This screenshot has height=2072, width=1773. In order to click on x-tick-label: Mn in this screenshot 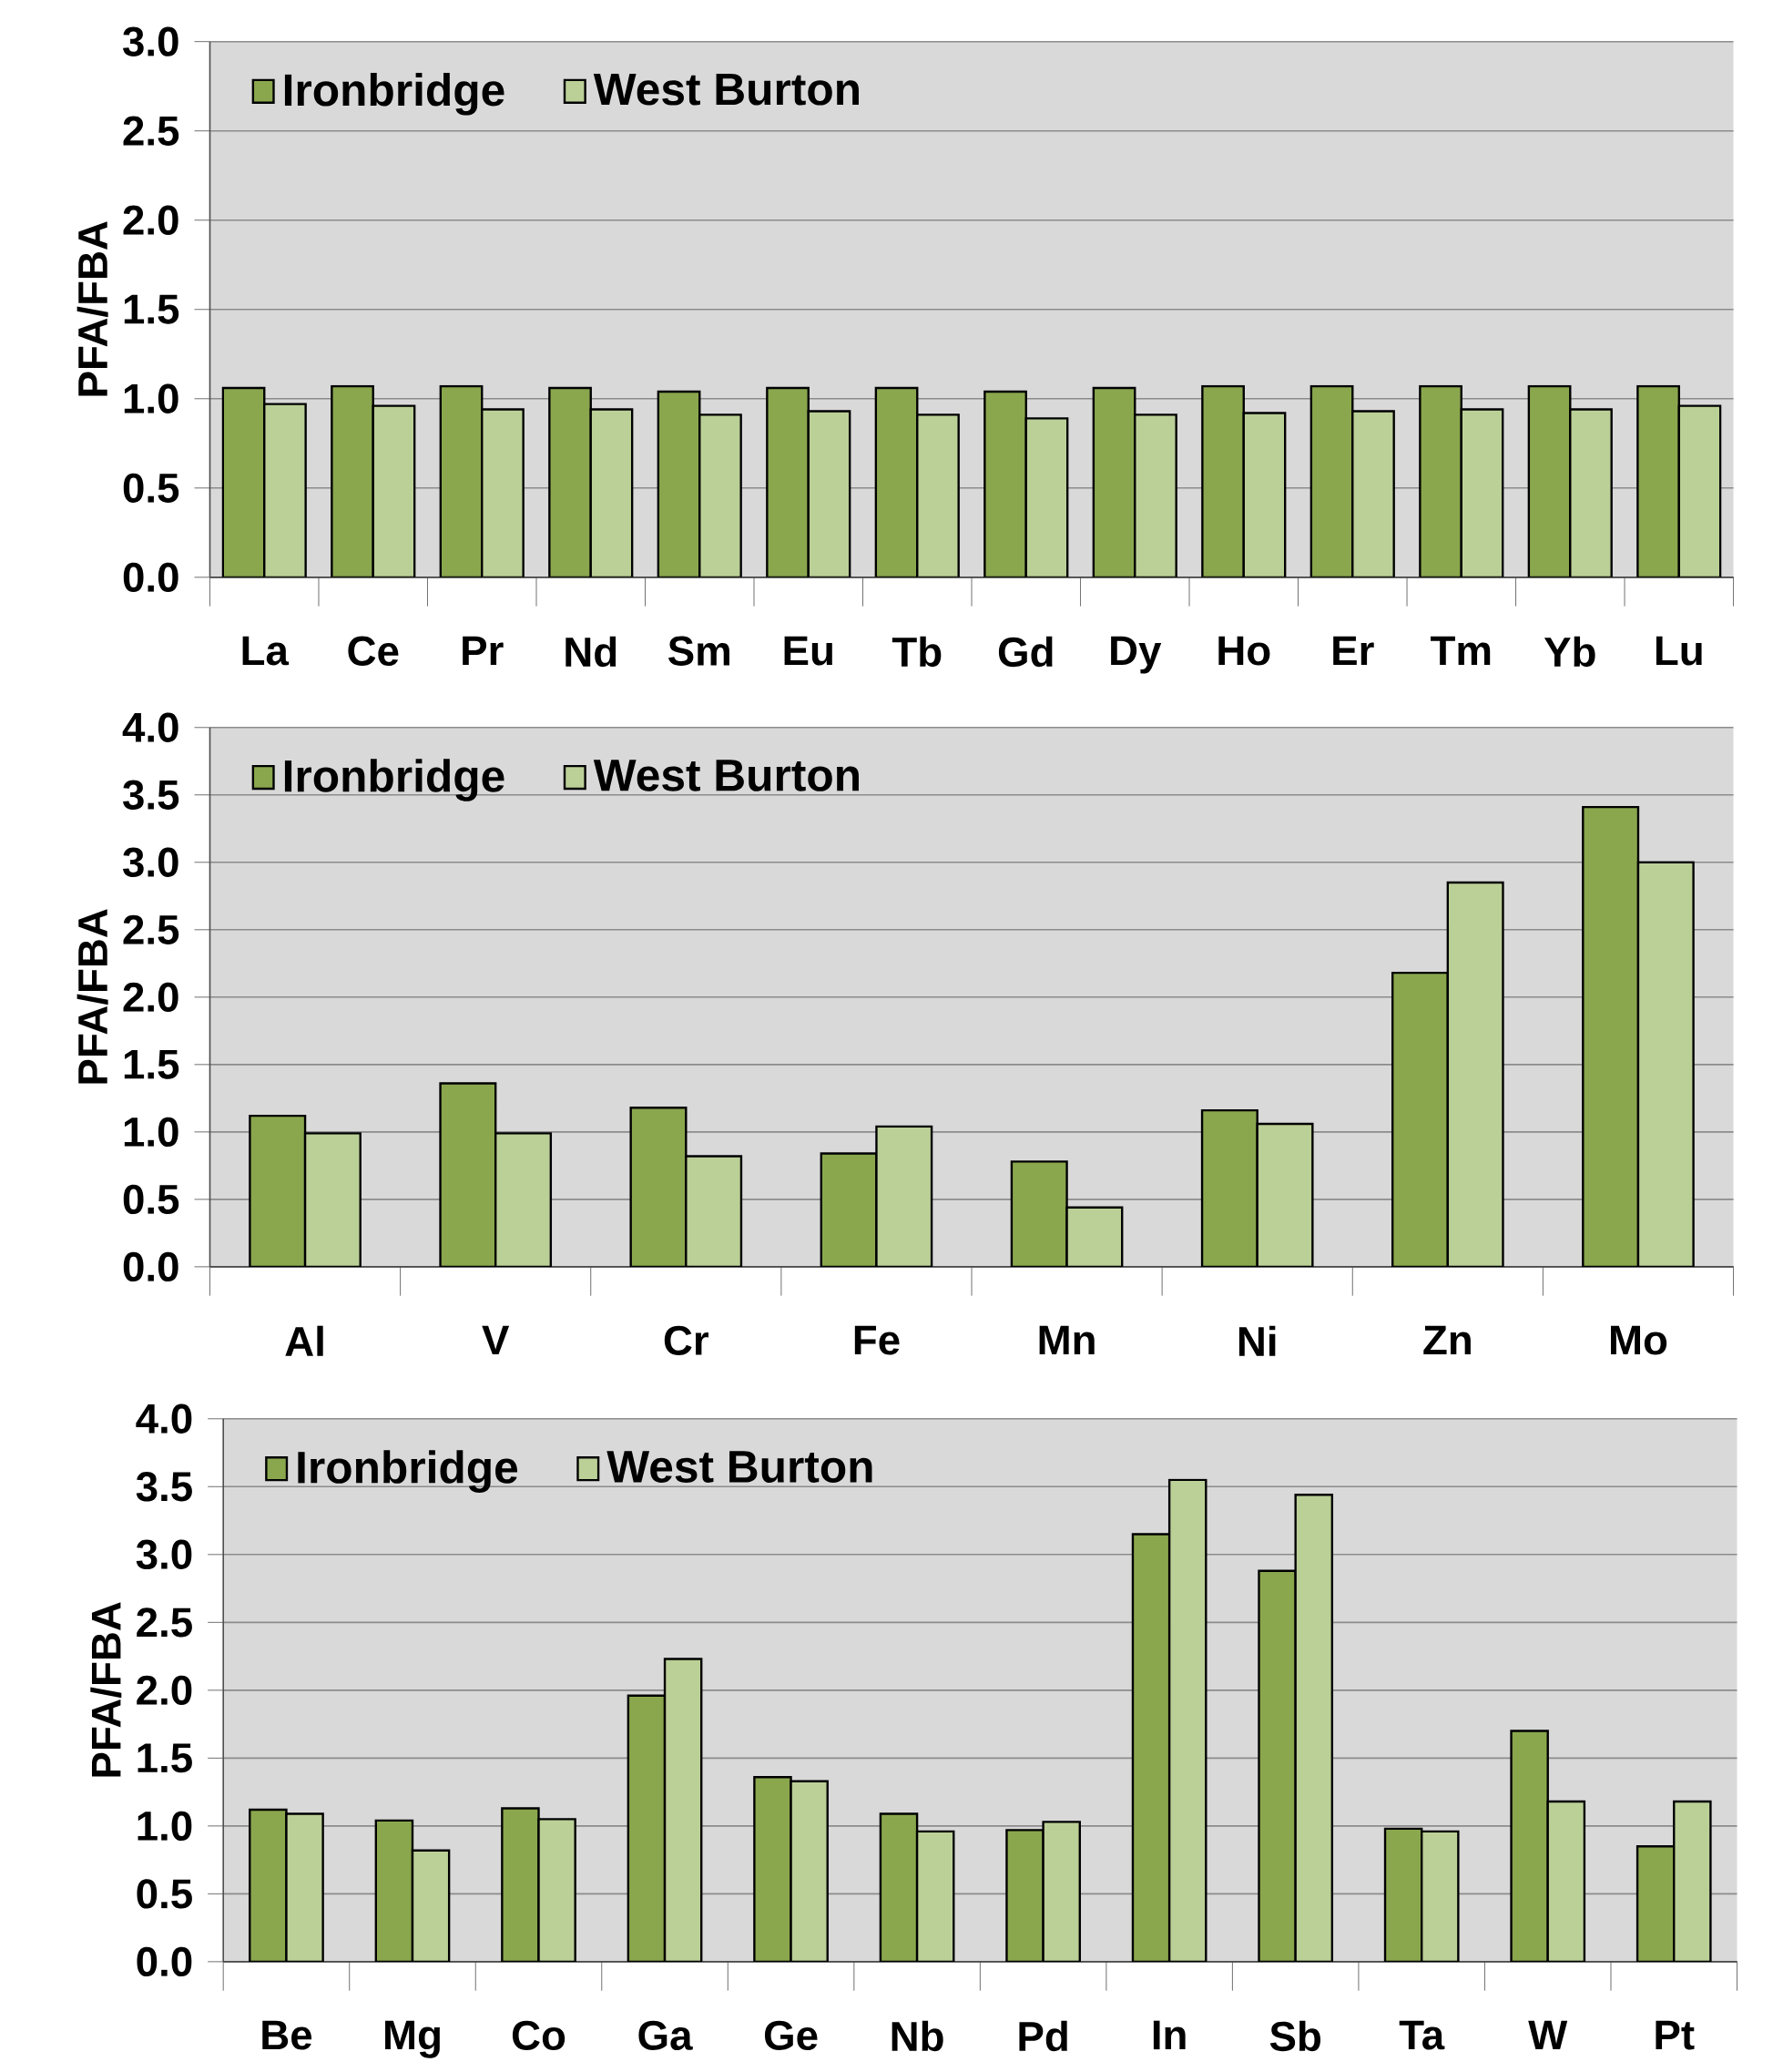, I will do `click(1067, 1340)`.